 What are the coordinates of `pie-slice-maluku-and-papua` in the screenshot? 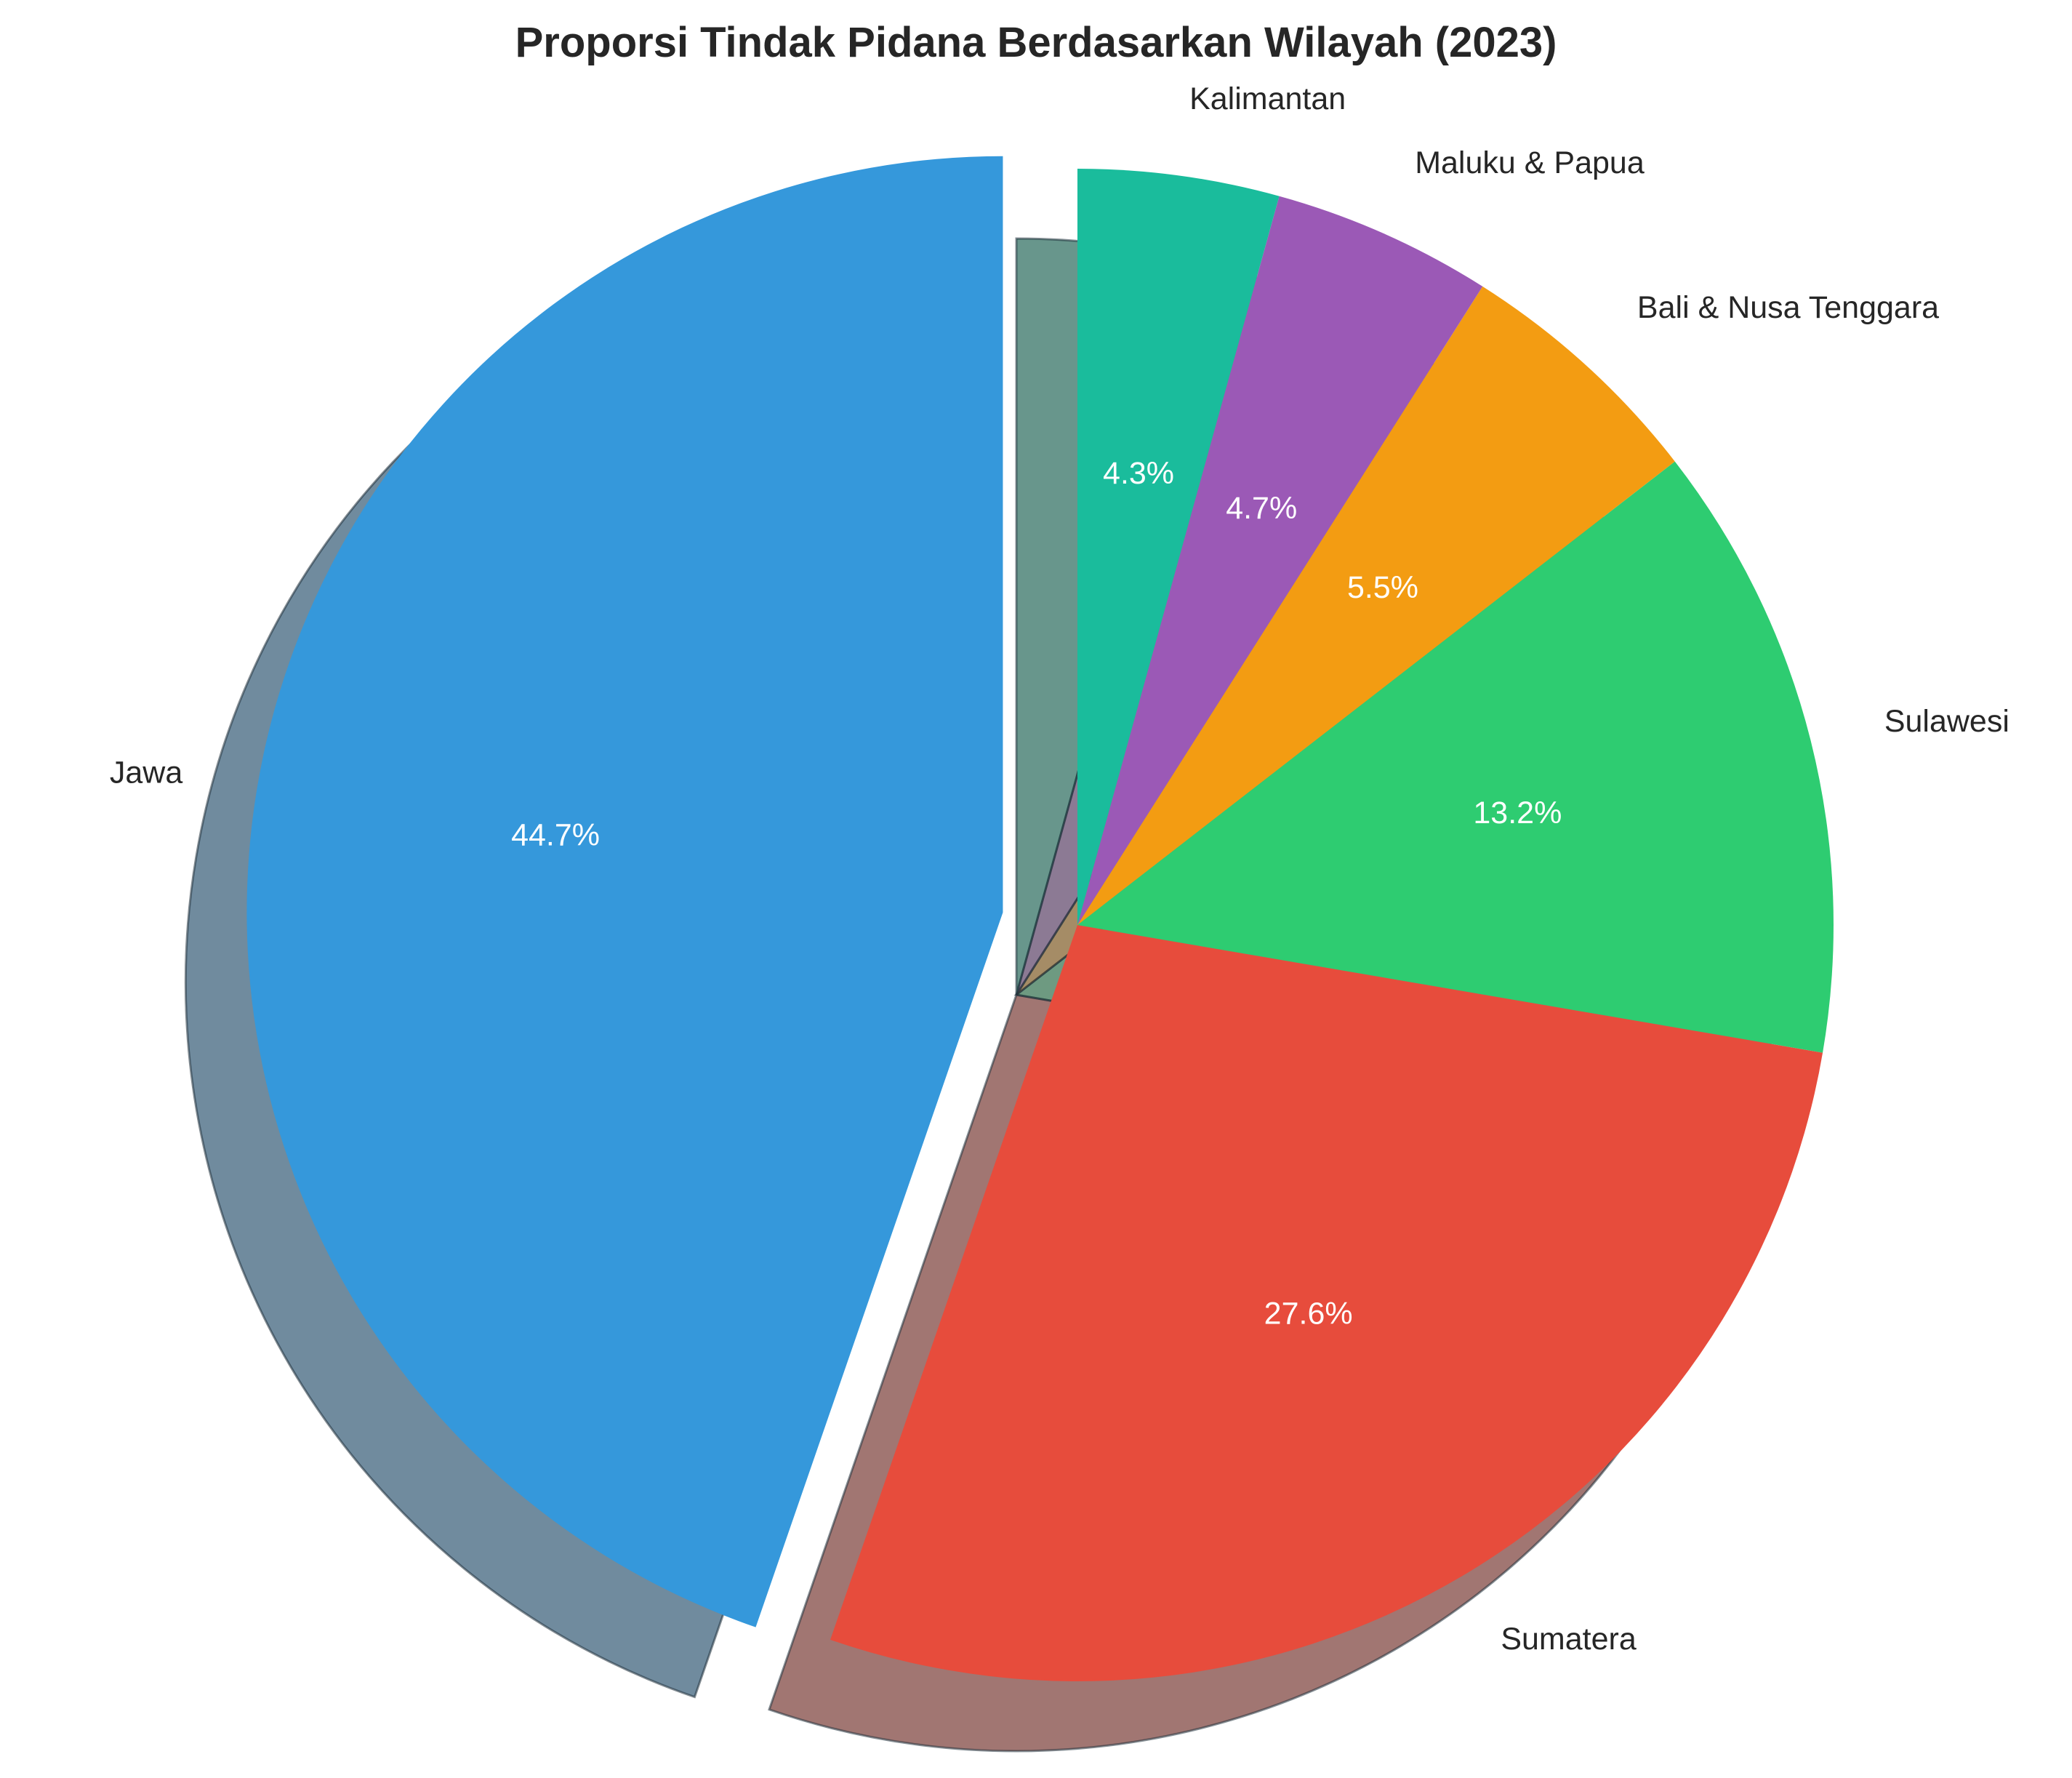 It's located at (1280, 560).